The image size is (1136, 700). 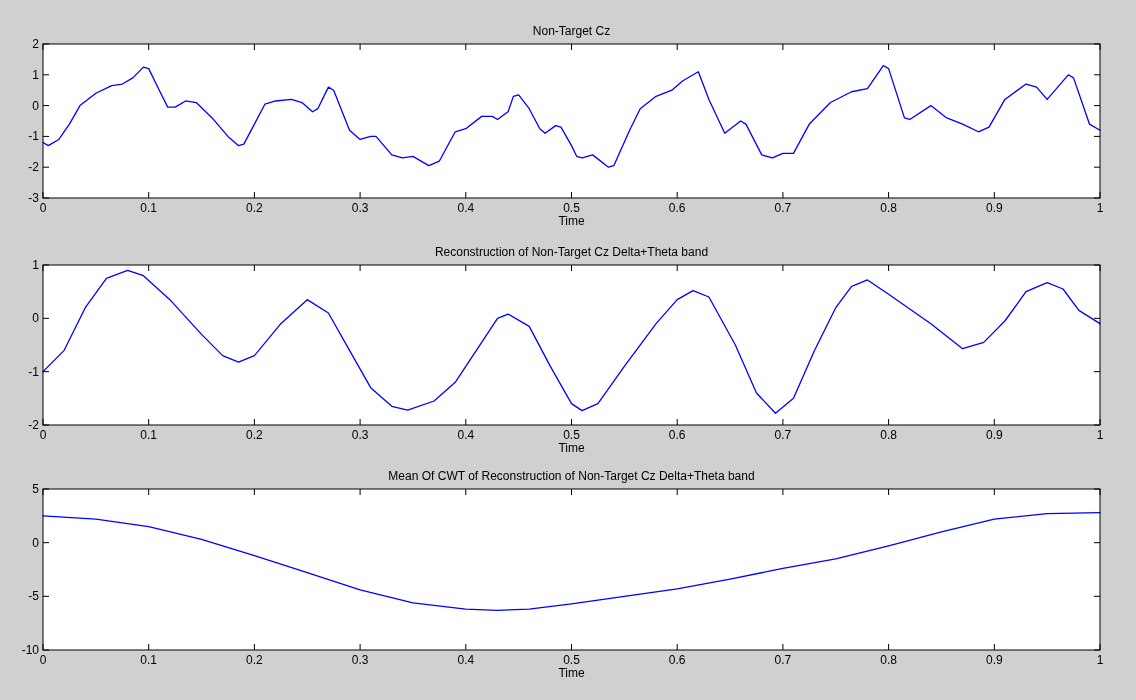 I want to click on y-tick-label: -10, so click(x=30, y=650).